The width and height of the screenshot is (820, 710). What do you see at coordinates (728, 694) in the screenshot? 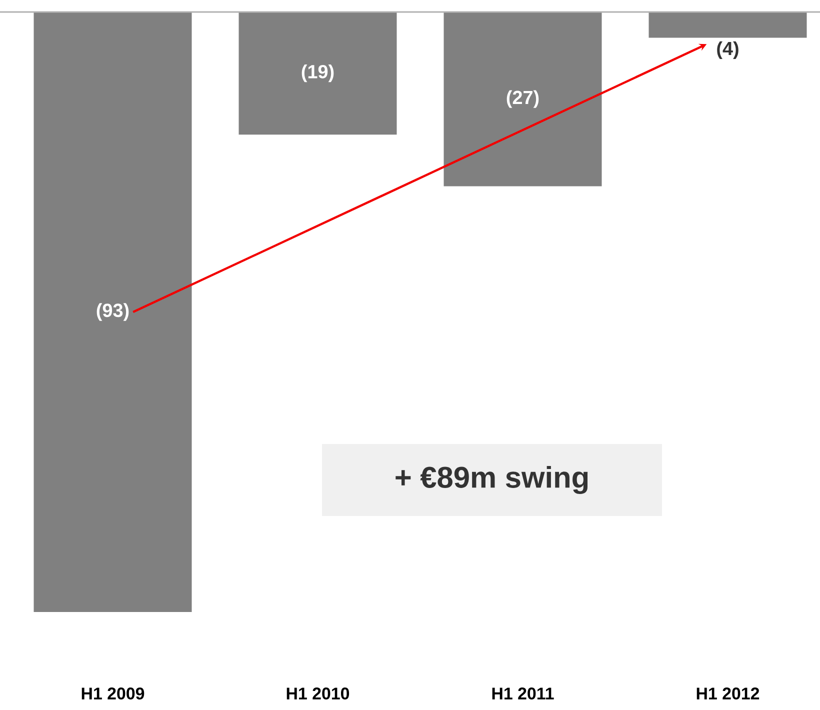
I see `x-tick-label: H1 2012` at bounding box center [728, 694].